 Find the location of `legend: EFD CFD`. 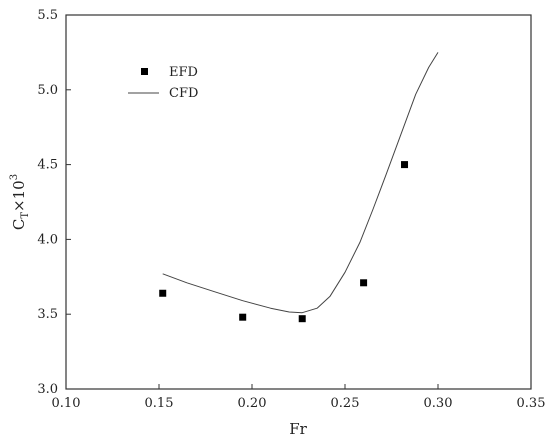

legend: EFD CFD is located at coordinates (163, 83).